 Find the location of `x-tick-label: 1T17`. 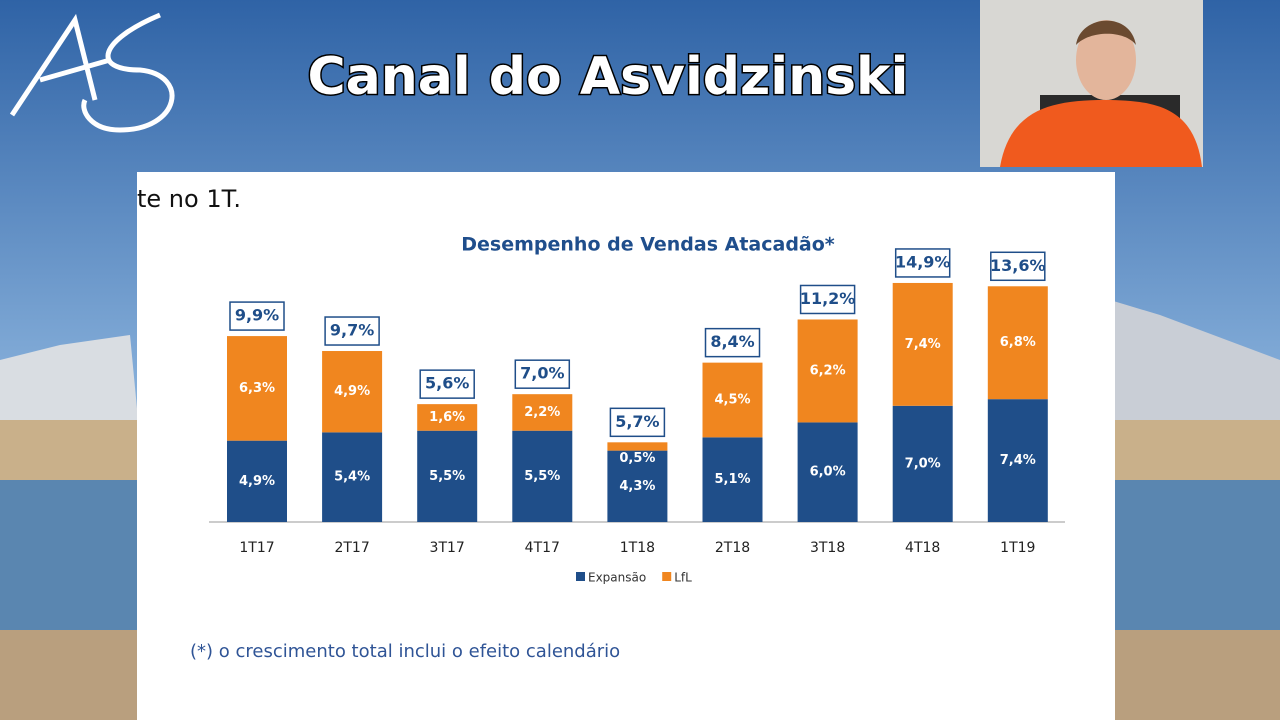

x-tick-label: 1T17 is located at coordinates (256, 548).